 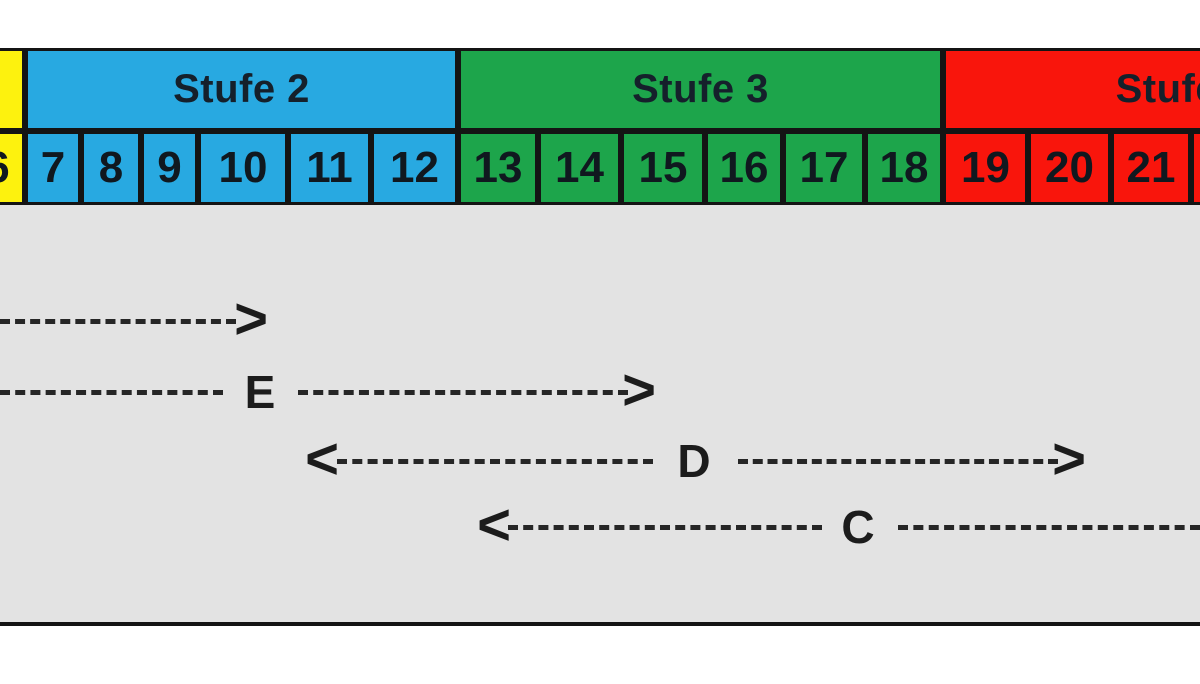 I want to click on stage-cell-21: 21, so click(x=1151, y=168).